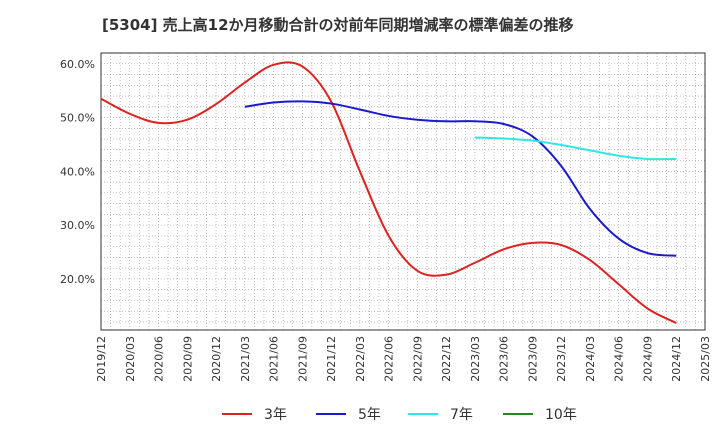  I want to click on legend-label: 7年, so click(461, 415).